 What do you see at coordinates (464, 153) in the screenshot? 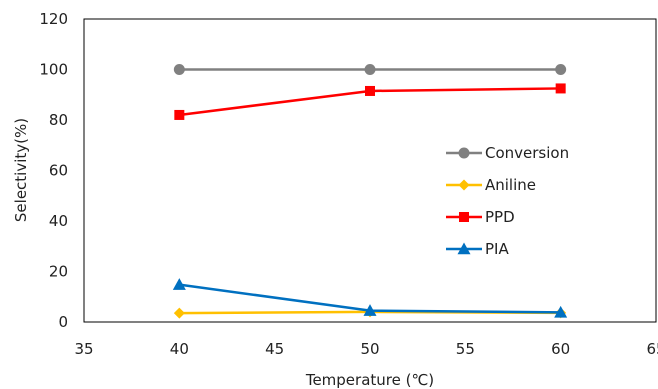
I see `legend-marker-conversion` at bounding box center [464, 153].